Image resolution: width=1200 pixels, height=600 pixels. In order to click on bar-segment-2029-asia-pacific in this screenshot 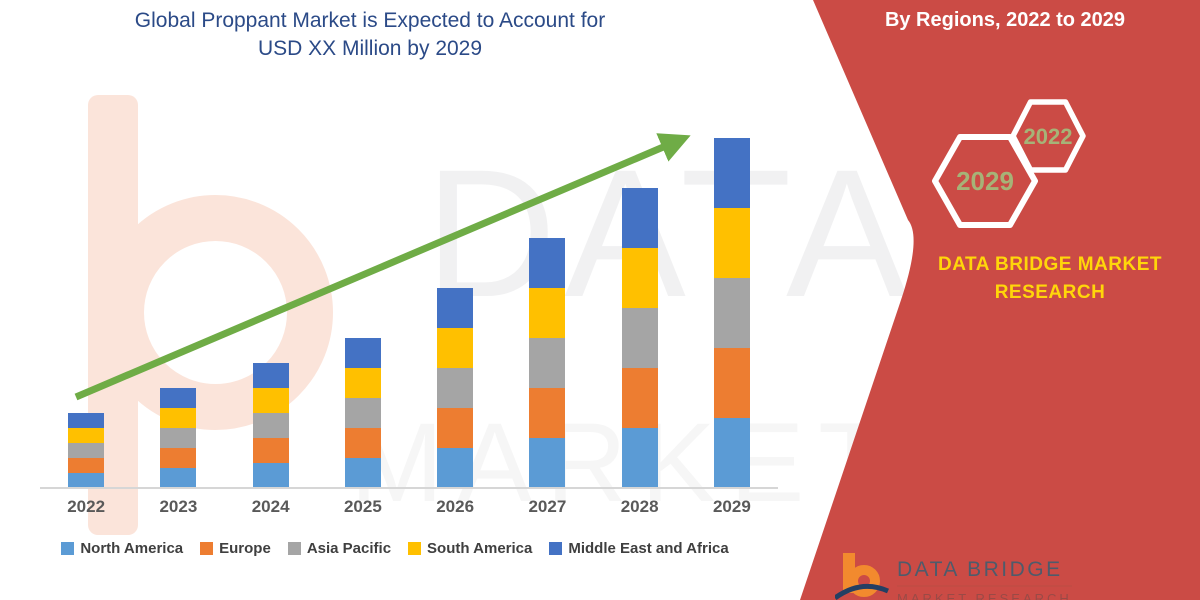, I will do `click(731, 313)`.